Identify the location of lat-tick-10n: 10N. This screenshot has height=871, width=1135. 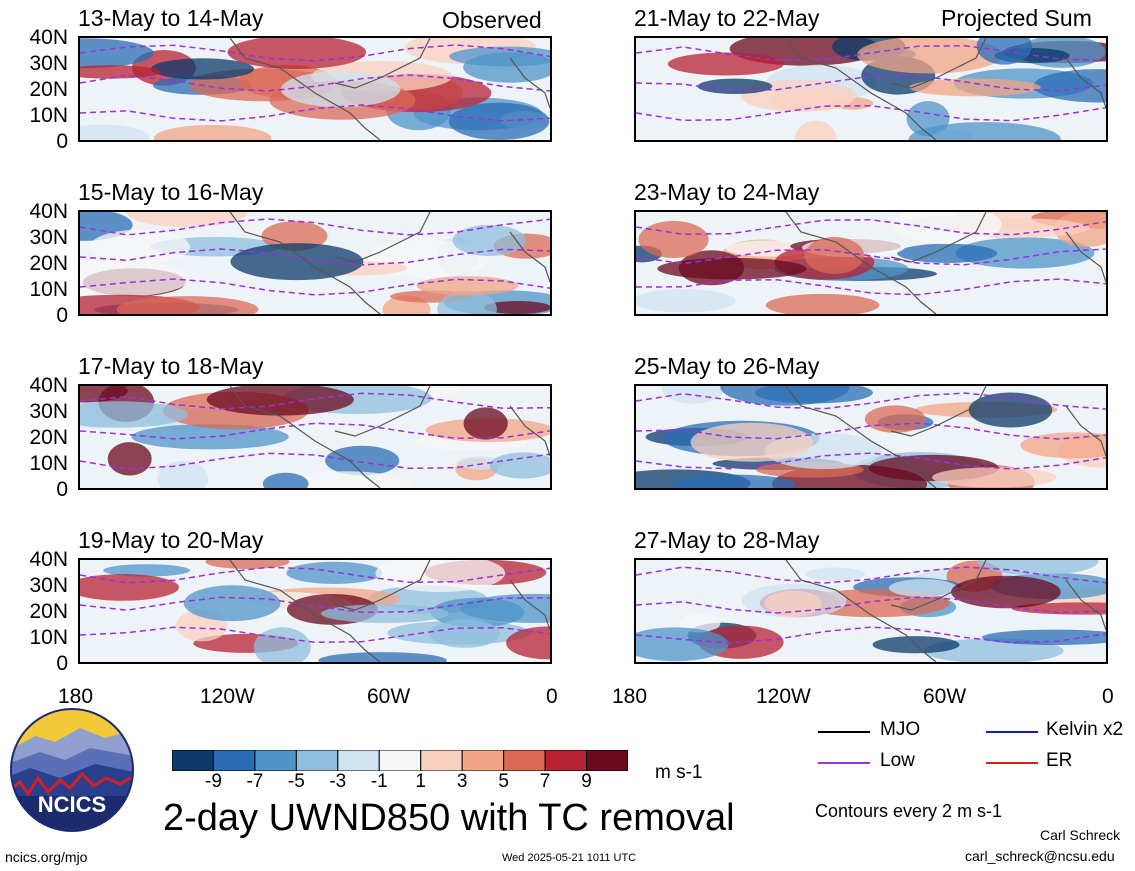
(48, 289).